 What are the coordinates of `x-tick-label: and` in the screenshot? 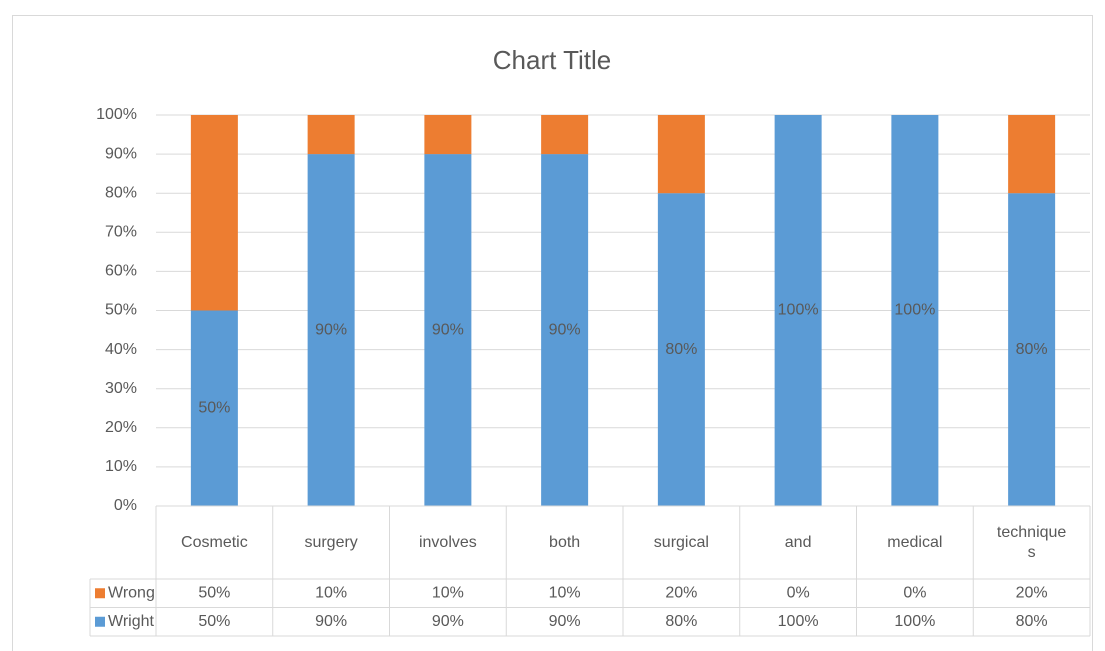 It's located at (798, 542).